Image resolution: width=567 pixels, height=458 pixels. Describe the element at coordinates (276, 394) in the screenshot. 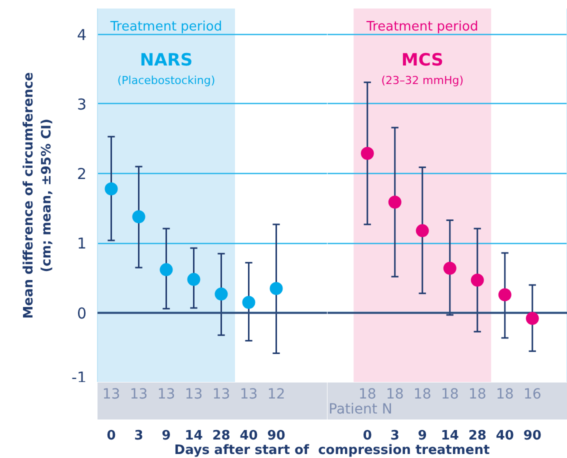

I see `text: 12` at that location.